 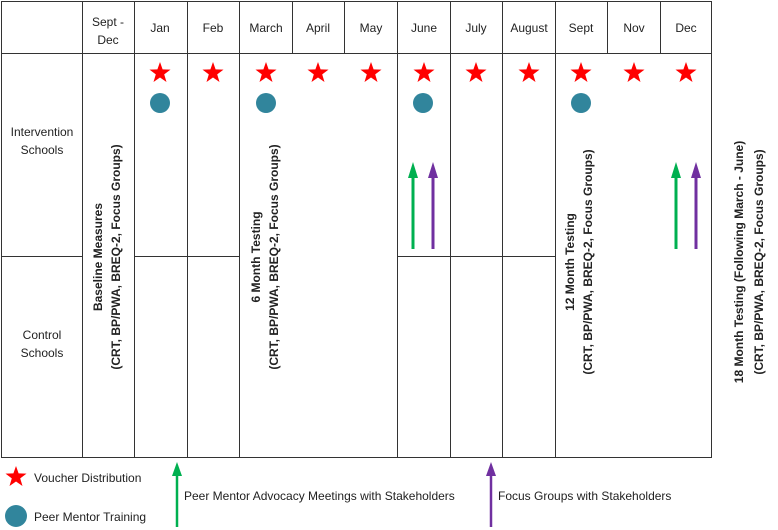 What do you see at coordinates (581, 28) in the screenshot?
I see `month-sept: Sept` at bounding box center [581, 28].